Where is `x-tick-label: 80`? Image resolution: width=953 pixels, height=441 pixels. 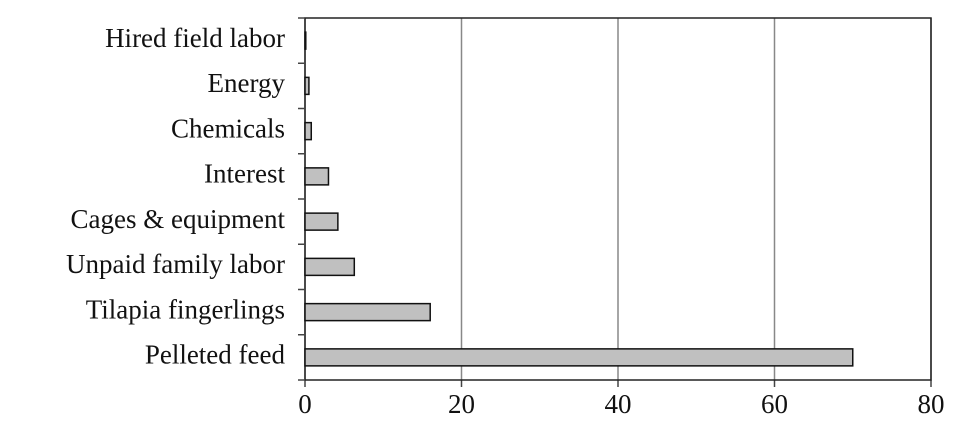 x-tick-label: 80 is located at coordinates (931, 404).